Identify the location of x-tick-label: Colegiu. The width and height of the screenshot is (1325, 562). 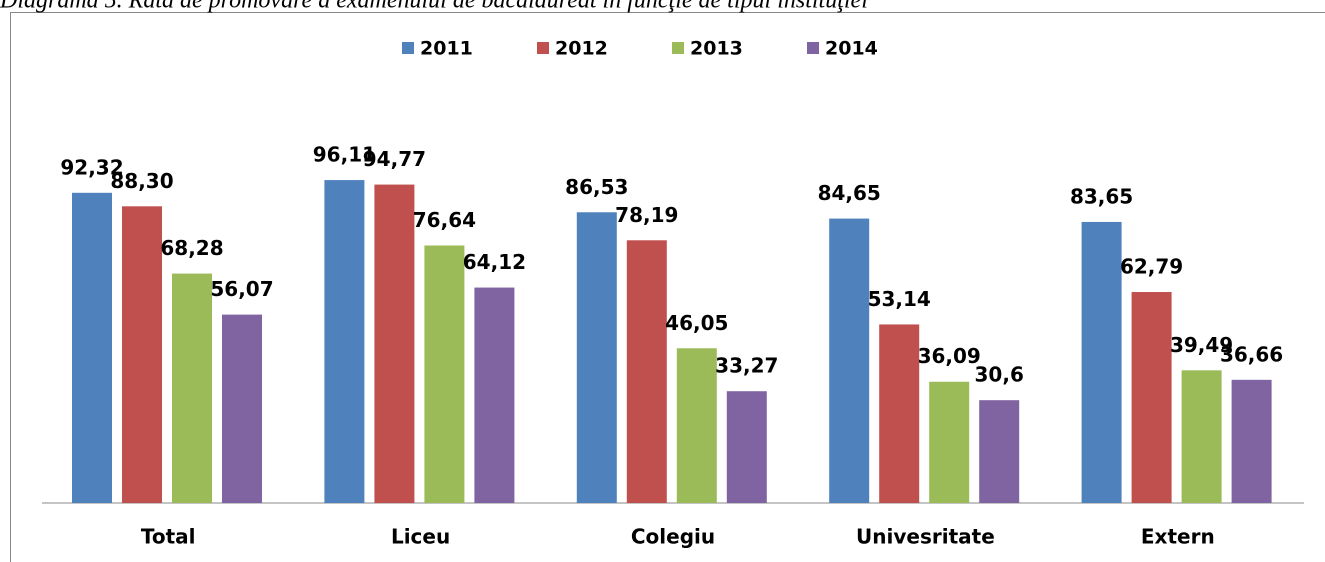
(673, 537).